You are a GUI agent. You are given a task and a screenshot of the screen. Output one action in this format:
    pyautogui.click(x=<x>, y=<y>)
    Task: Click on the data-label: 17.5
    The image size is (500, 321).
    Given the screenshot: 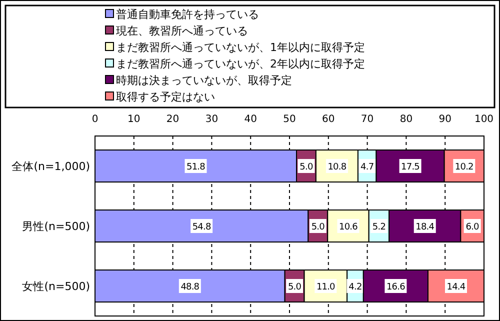 What is the action you would take?
    pyautogui.click(x=410, y=167)
    